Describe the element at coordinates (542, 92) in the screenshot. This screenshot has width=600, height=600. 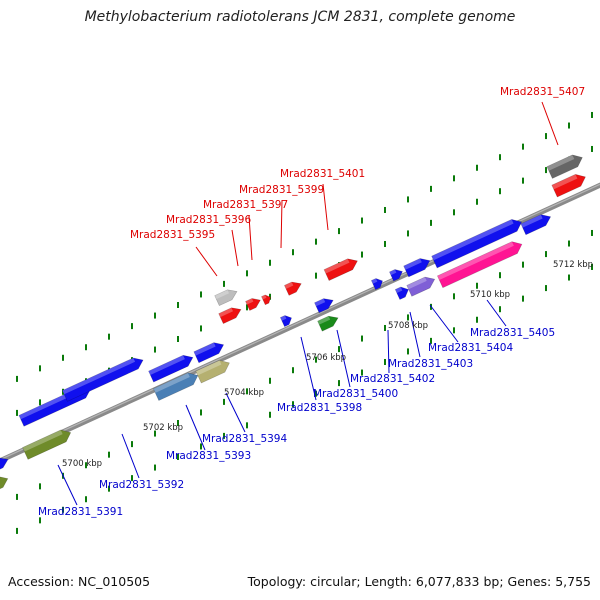
I see `gene-label: Mrad2831_5407` at that location.